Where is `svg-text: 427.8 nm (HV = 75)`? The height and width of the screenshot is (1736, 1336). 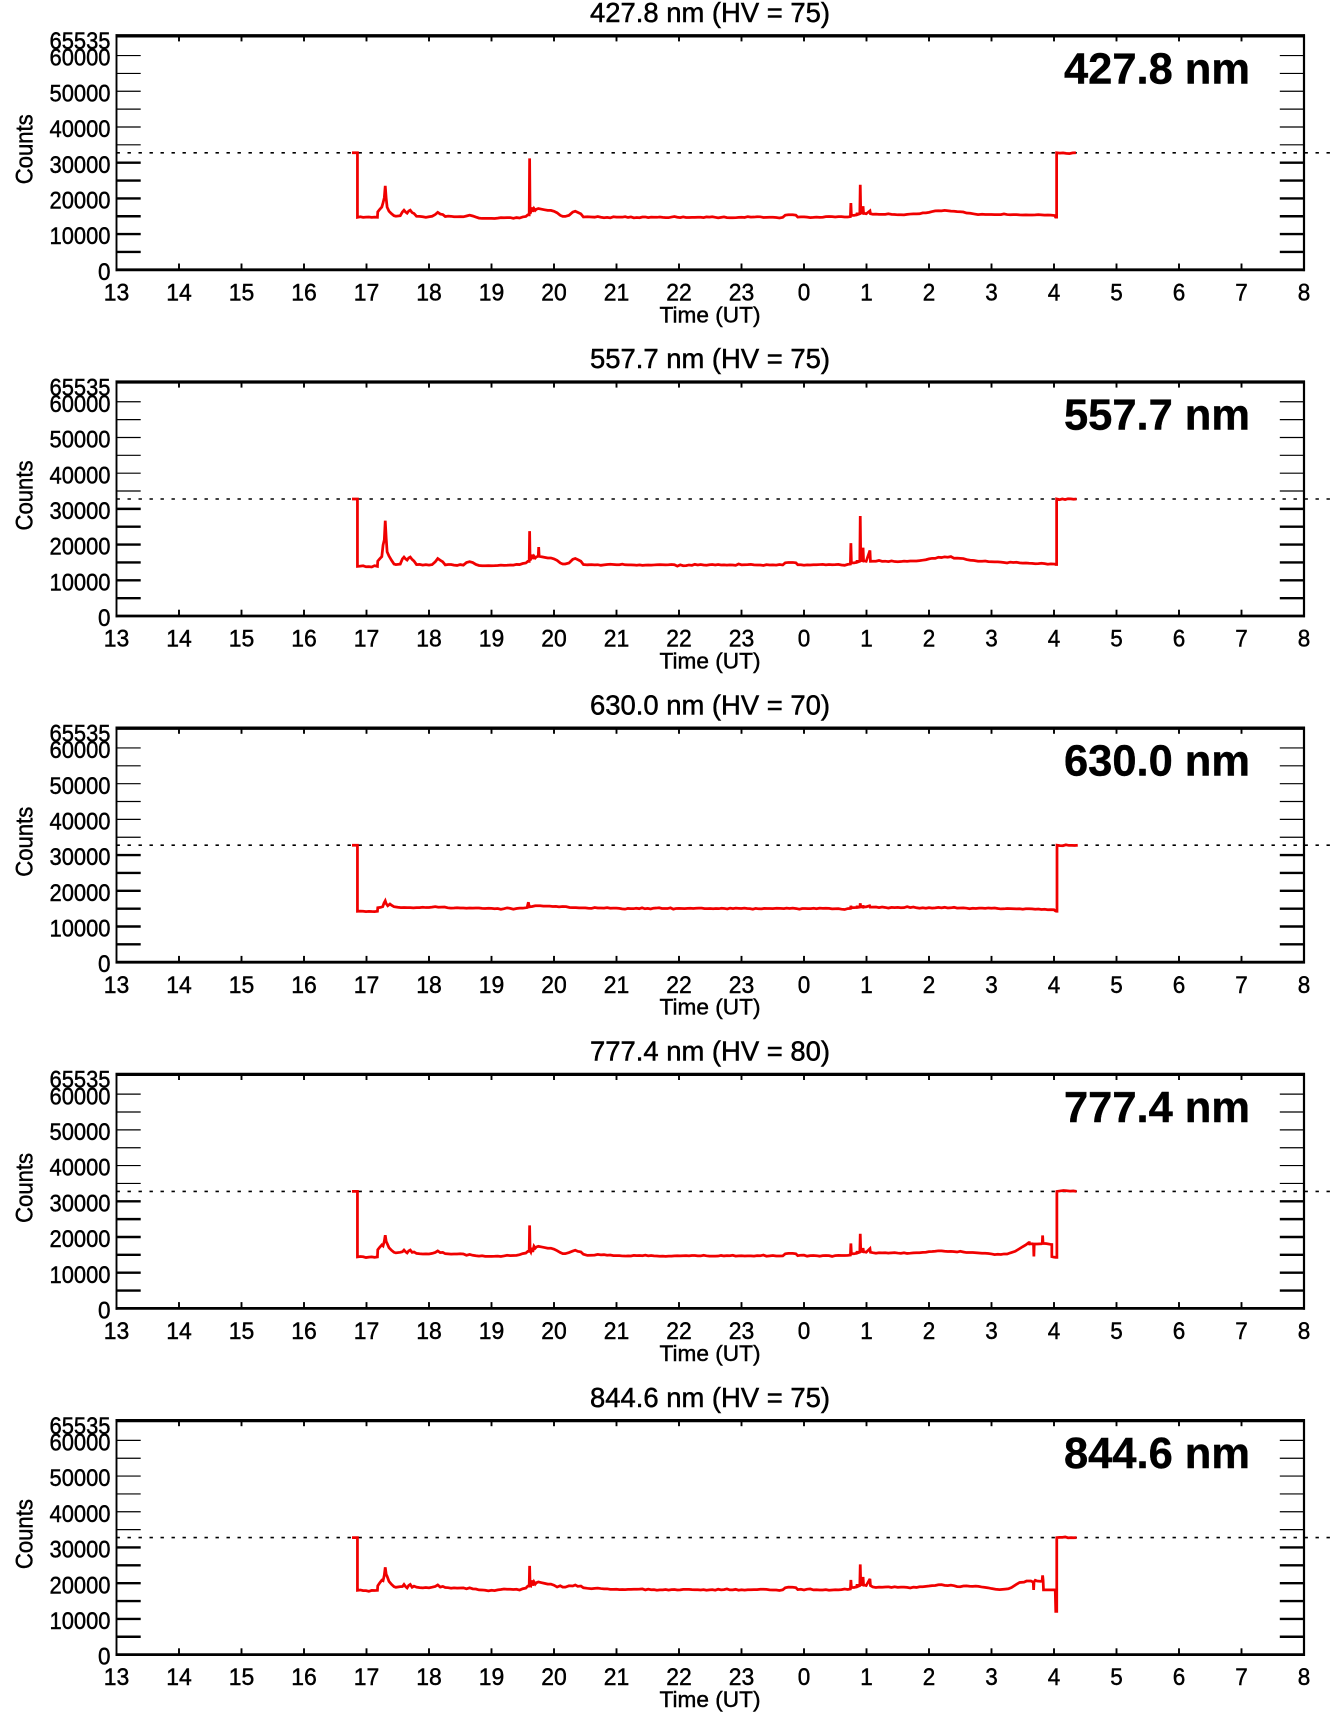 svg-text: 427.8 nm (HV = 75) is located at coordinates (710, 14).